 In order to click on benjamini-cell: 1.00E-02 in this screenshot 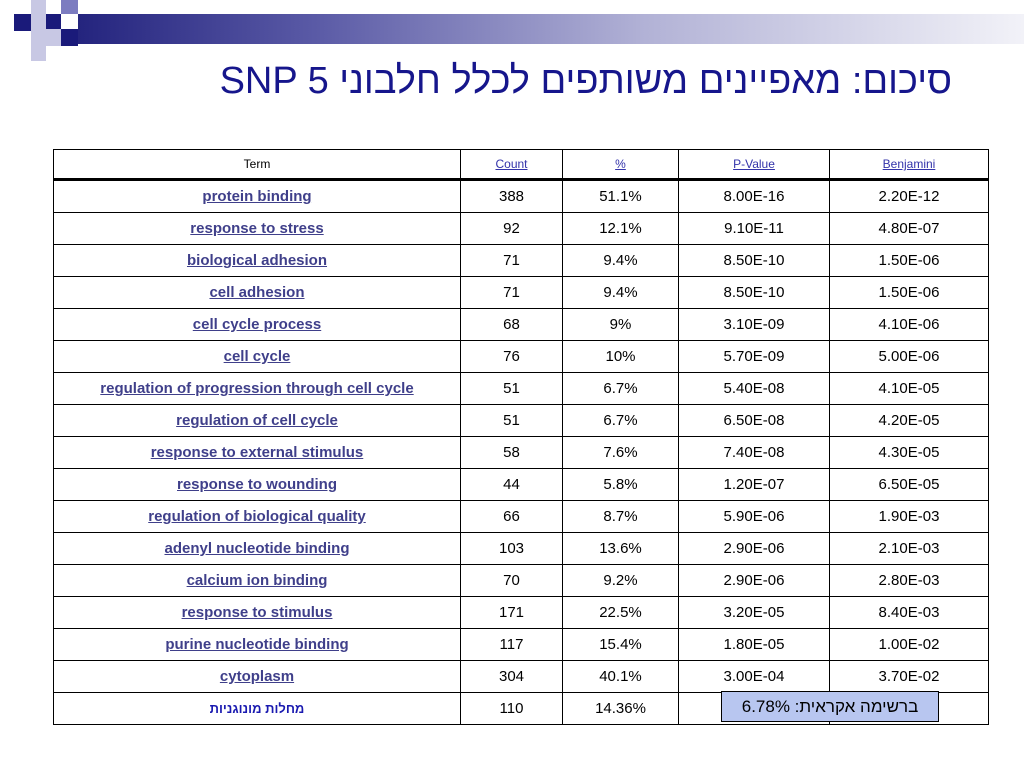, I will do `click(909, 644)`.